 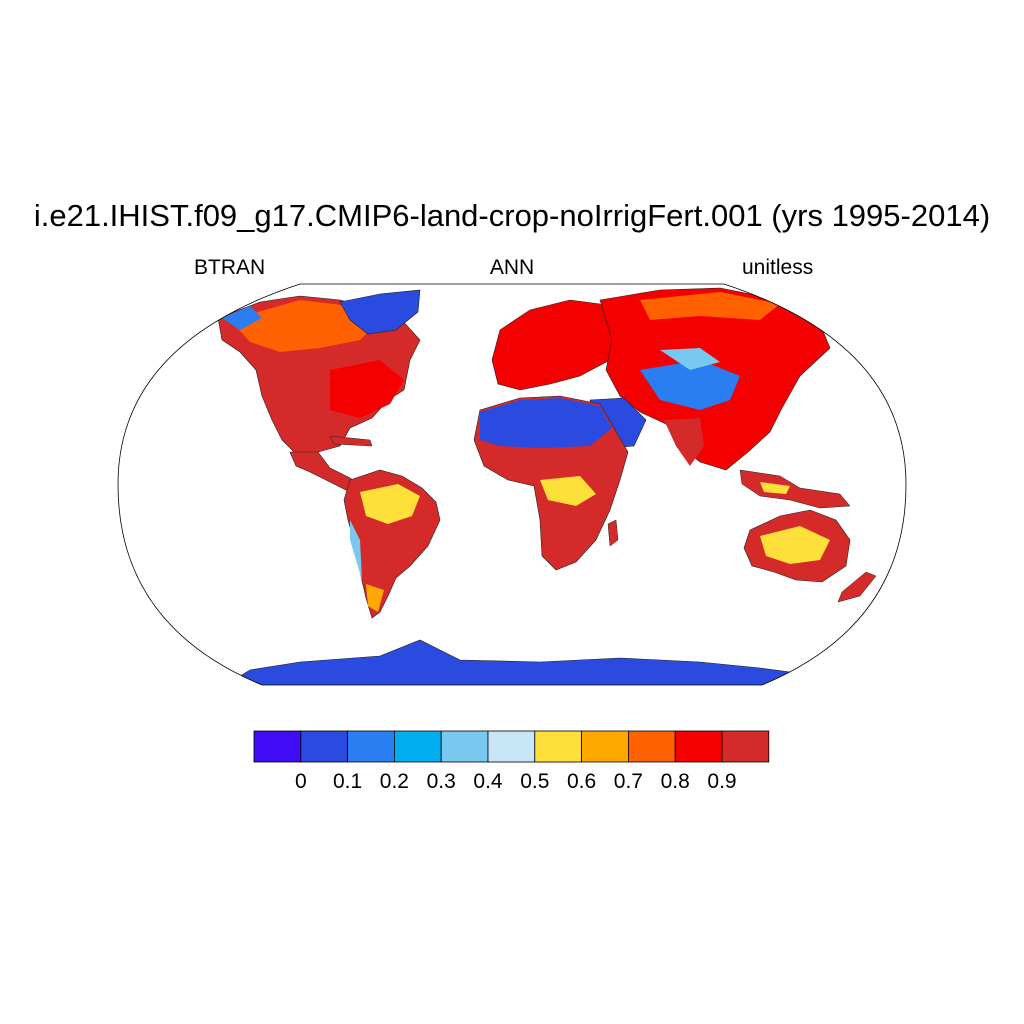 I want to click on colorbar-tick-label: 0.3, so click(x=441, y=781).